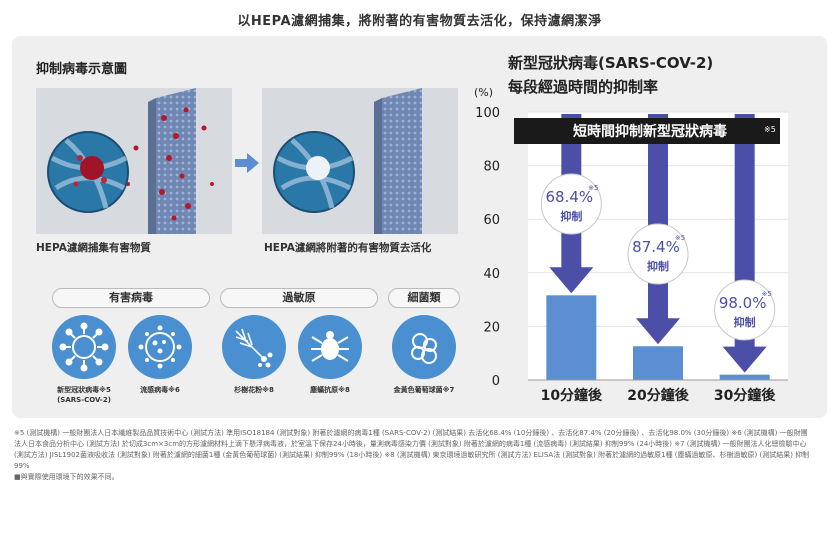  Describe the element at coordinates (570, 197) in the screenshot. I see `reduction-percent-label: 68.4%` at that location.